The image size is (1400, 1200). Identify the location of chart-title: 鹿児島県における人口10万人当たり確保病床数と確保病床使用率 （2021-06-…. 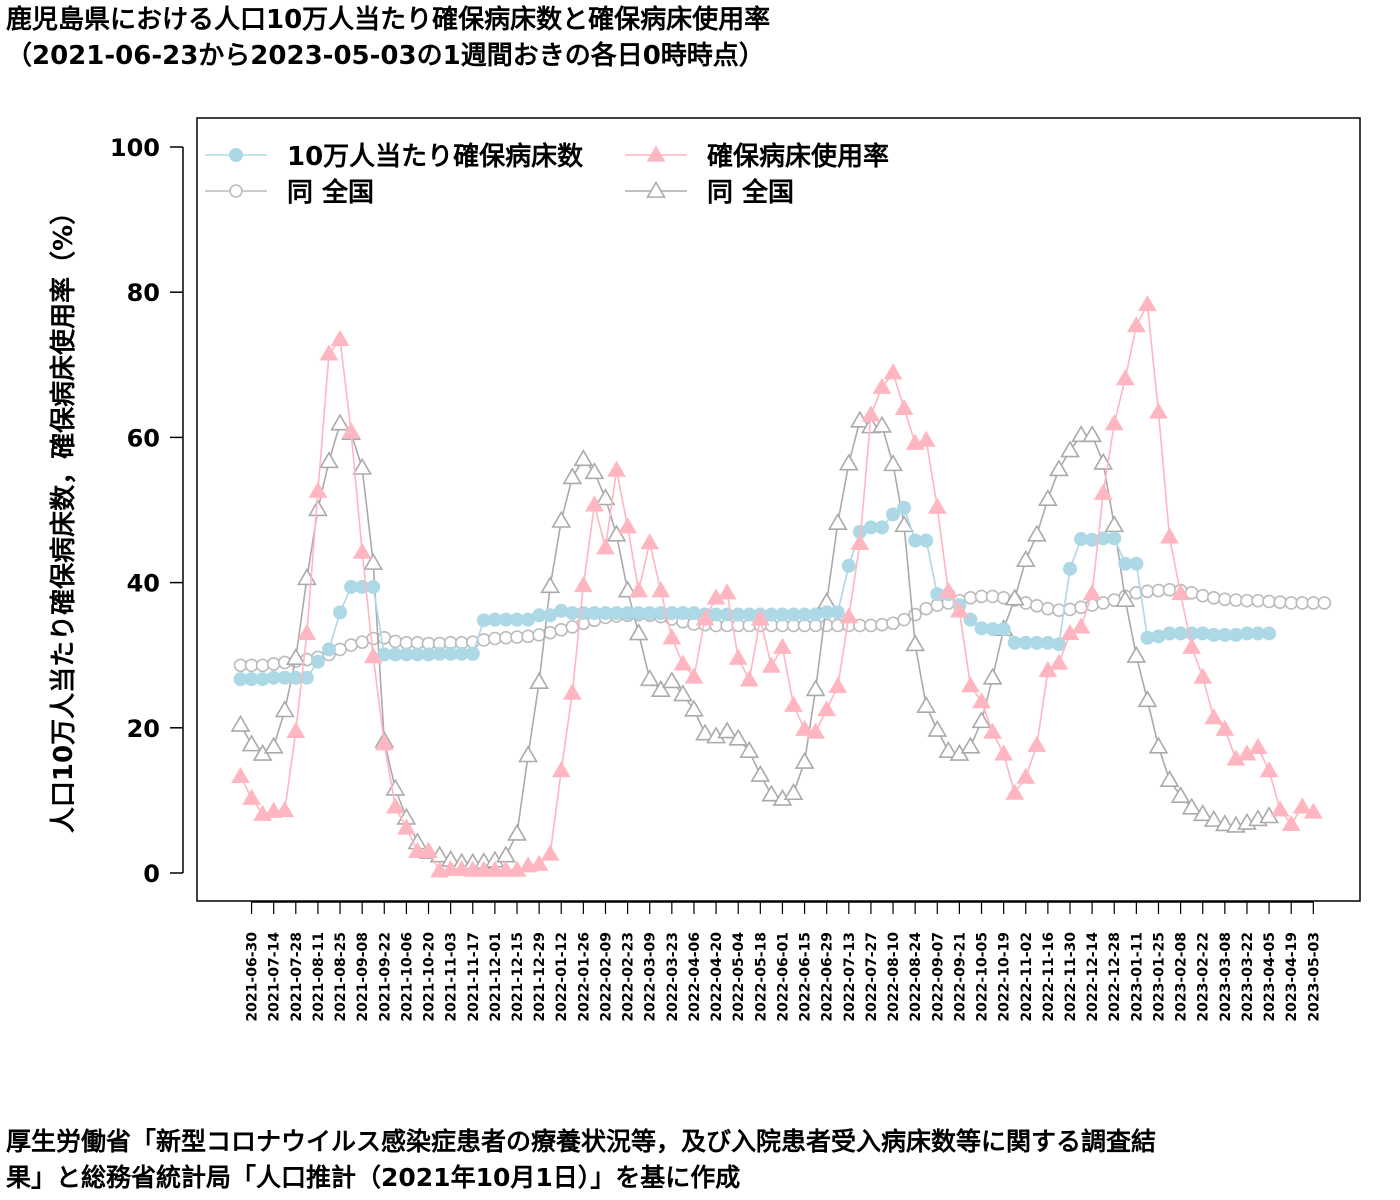
(388, 38).